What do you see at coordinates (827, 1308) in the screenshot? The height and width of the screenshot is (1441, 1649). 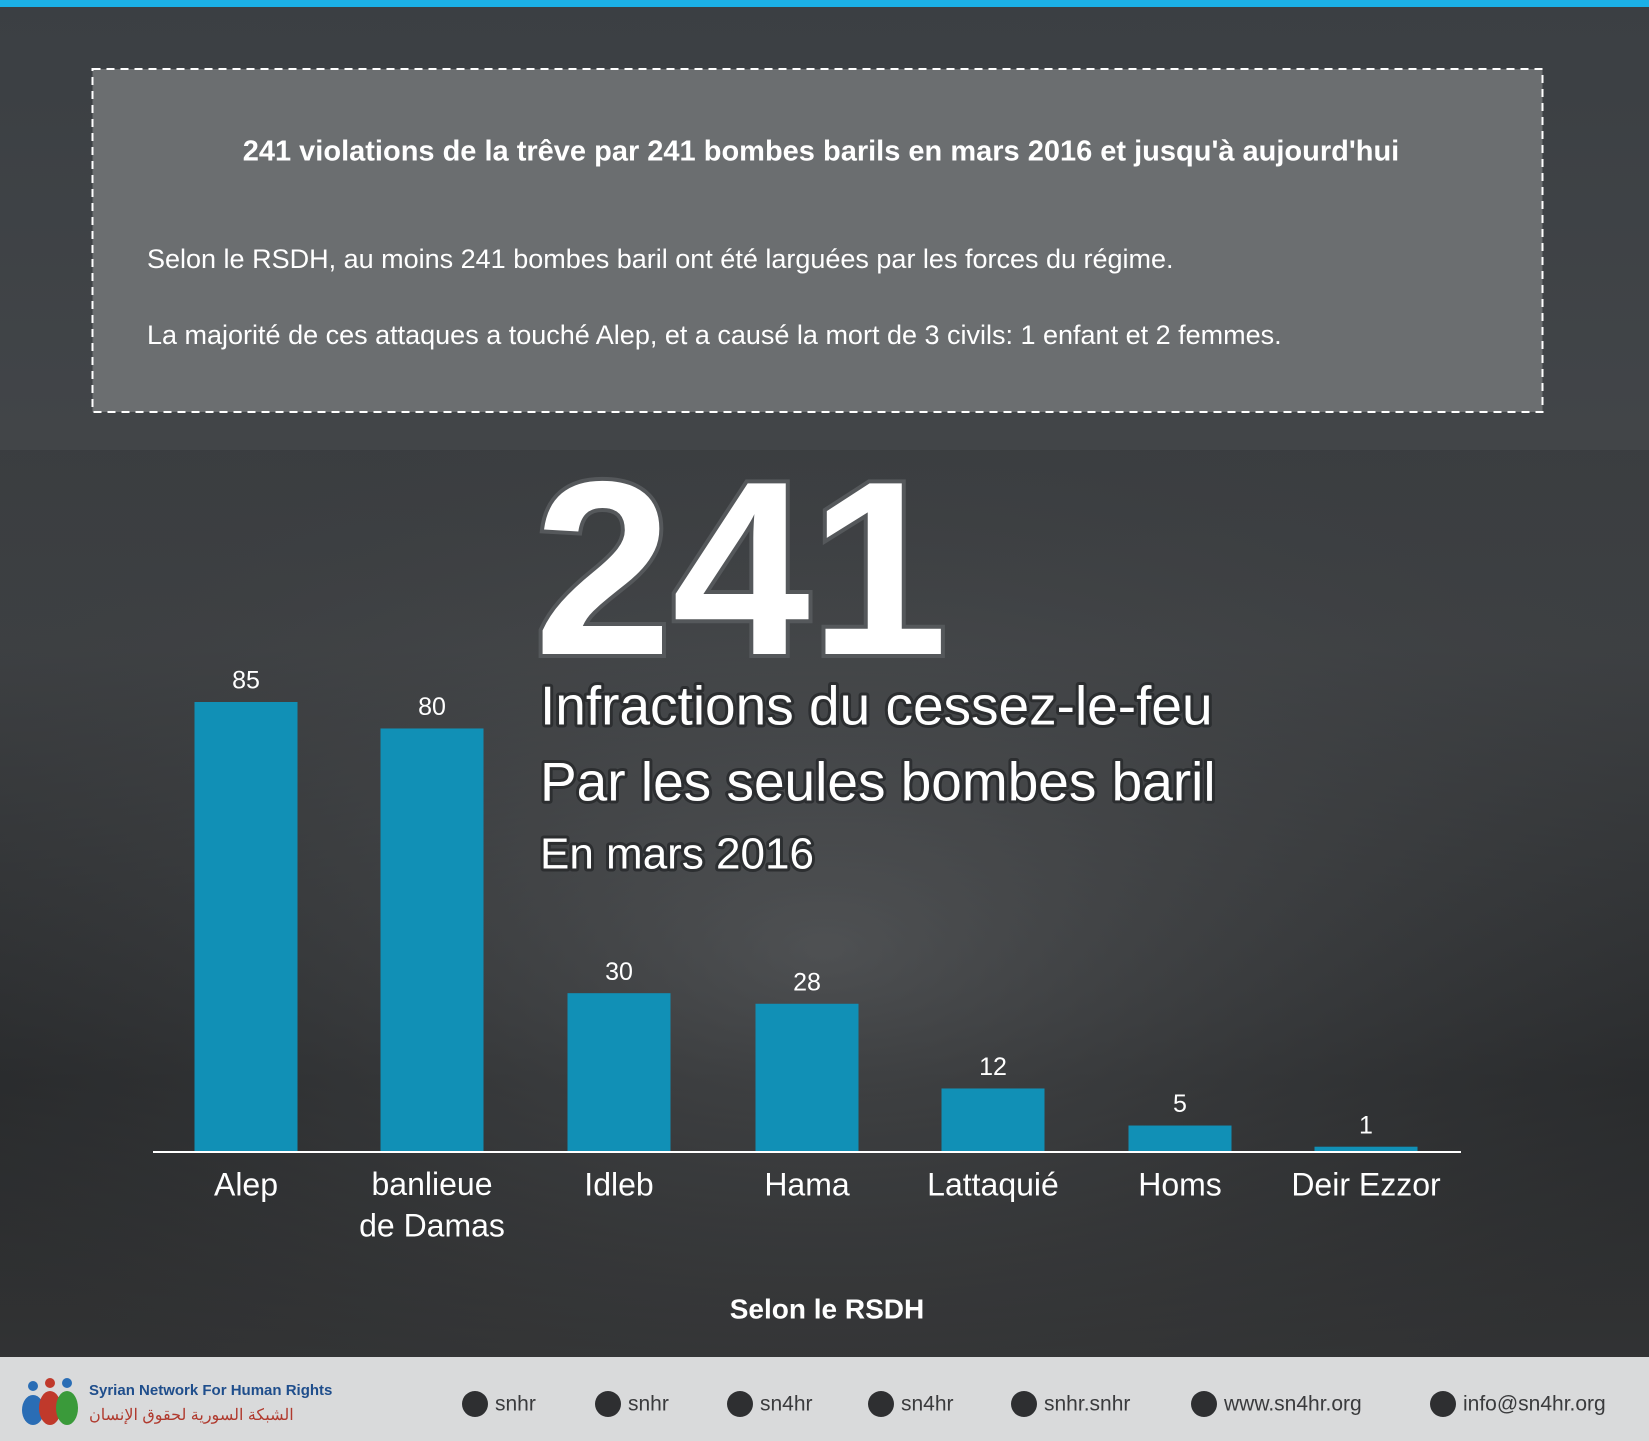 I see `source-note: Selon le RSDH` at bounding box center [827, 1308].